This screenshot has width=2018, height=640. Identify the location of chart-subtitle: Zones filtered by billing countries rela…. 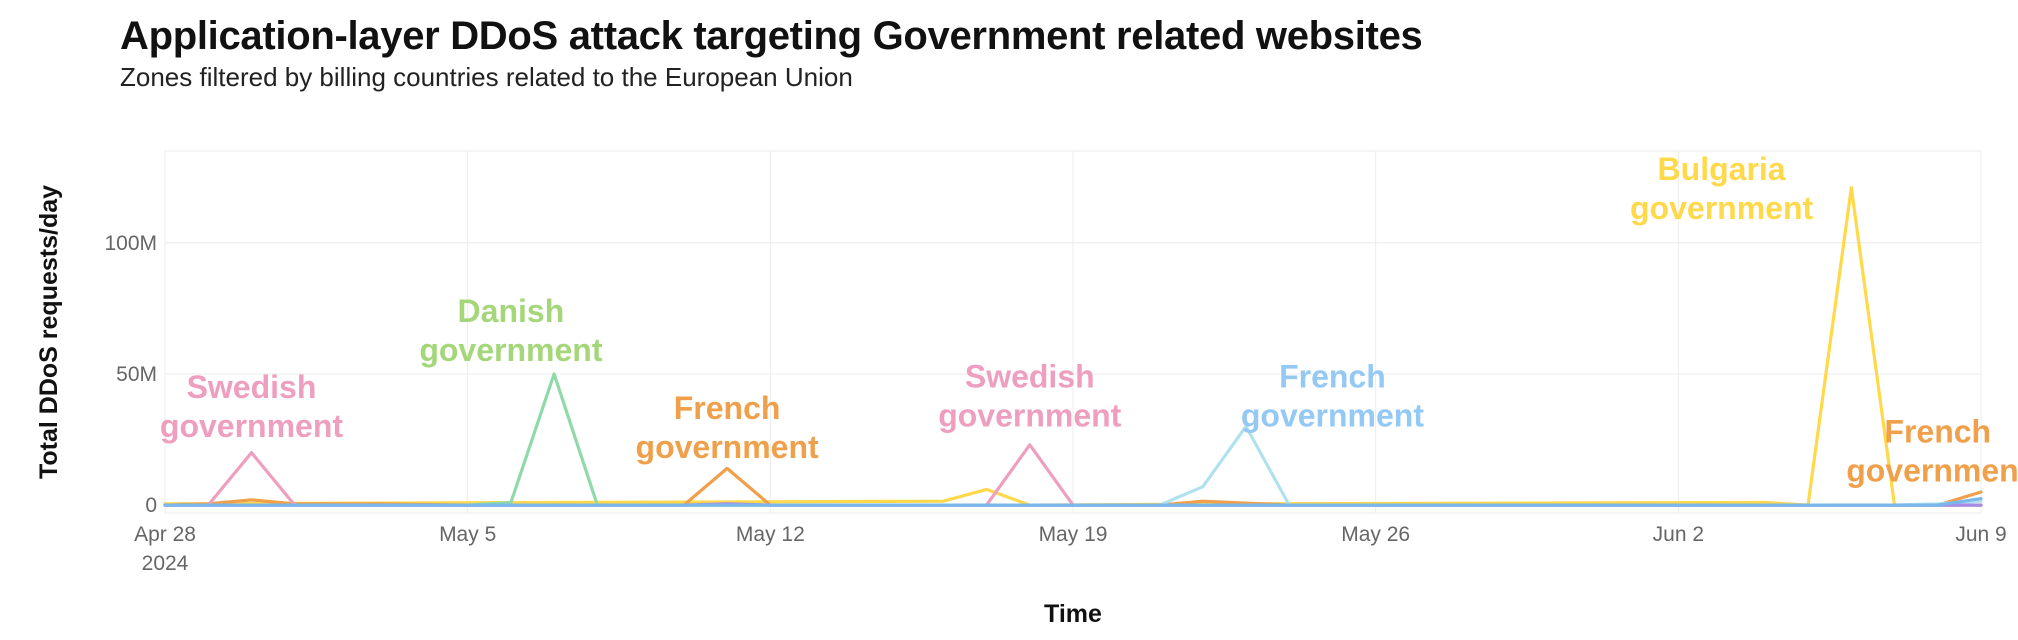
(486, 77).